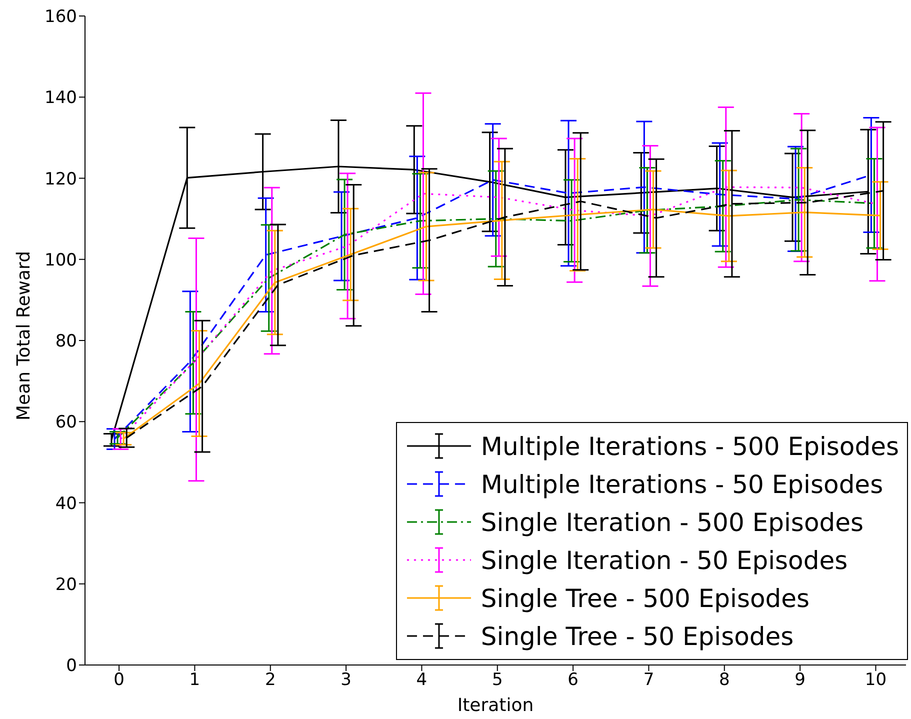 This screenshot has height=719, width=911. What do you see at coordinates (66, 422) in the screenshot?
I see `y-tick-label: 60` at bounding box center [66, 422].